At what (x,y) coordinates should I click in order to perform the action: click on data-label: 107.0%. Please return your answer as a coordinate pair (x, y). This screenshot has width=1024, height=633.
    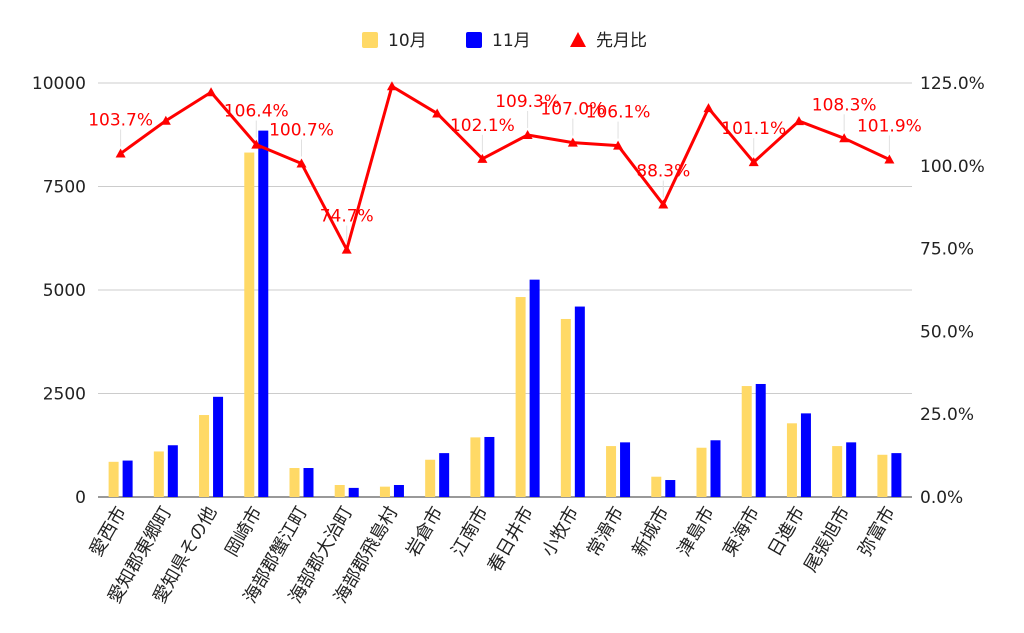
    Looking at the image, I should click on (572, 110).